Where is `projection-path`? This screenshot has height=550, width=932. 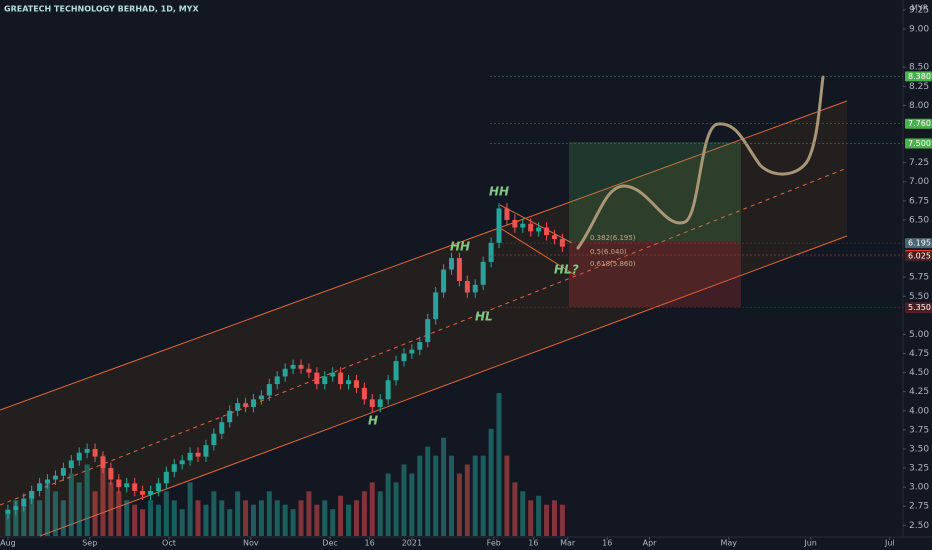 projection-path is located at coordinates (700, 162).